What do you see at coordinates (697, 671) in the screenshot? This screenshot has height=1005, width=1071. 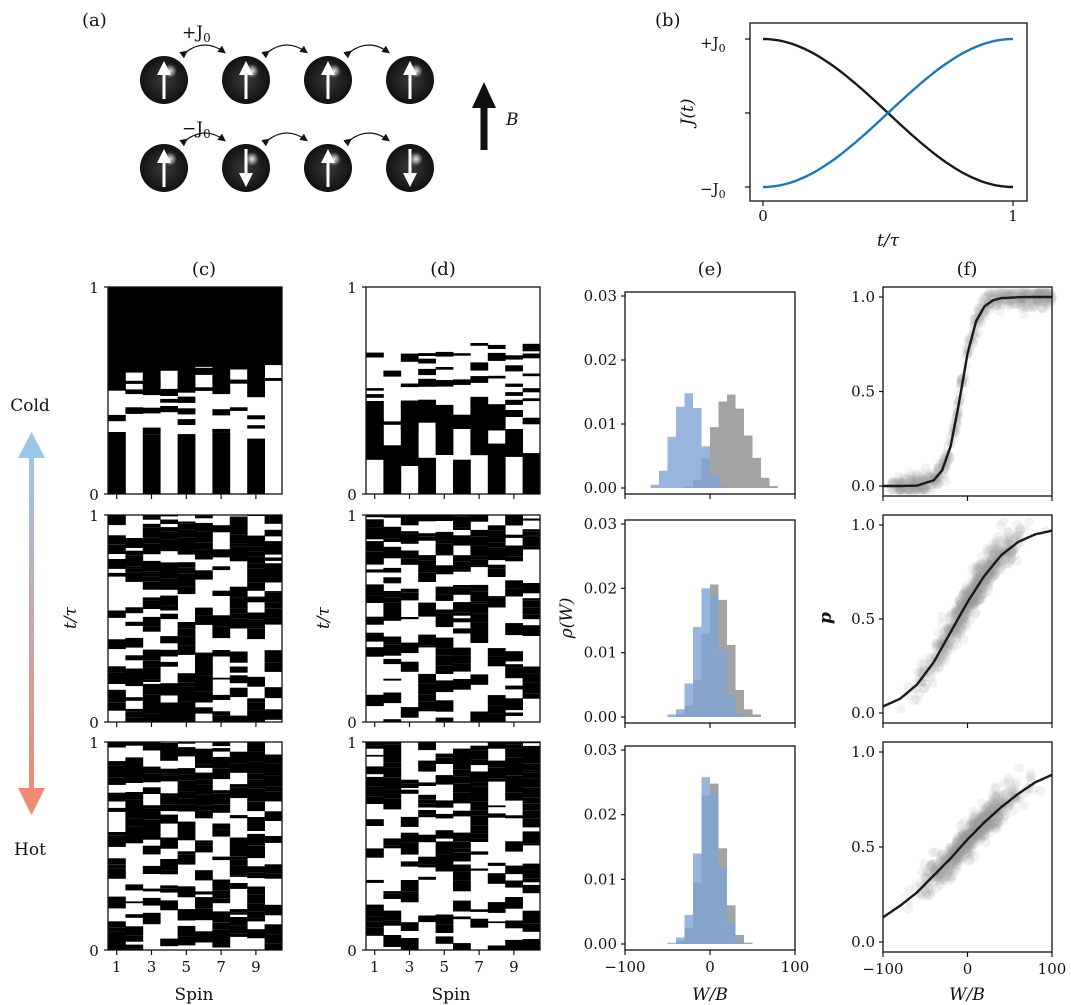 I see `hist-bar-middle-s1-b8` at bounding box center [697, 671].